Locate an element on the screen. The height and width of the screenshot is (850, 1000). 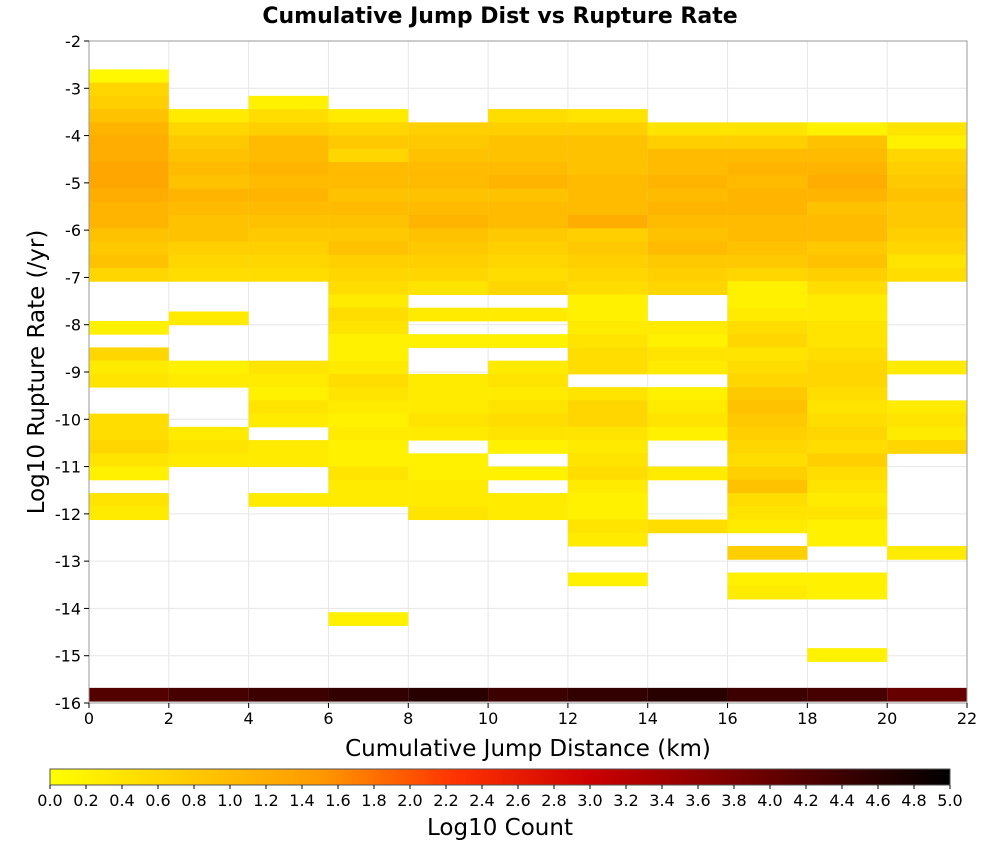
colorbar-tick-label: 3.4 is located at coordinates (661, 800).